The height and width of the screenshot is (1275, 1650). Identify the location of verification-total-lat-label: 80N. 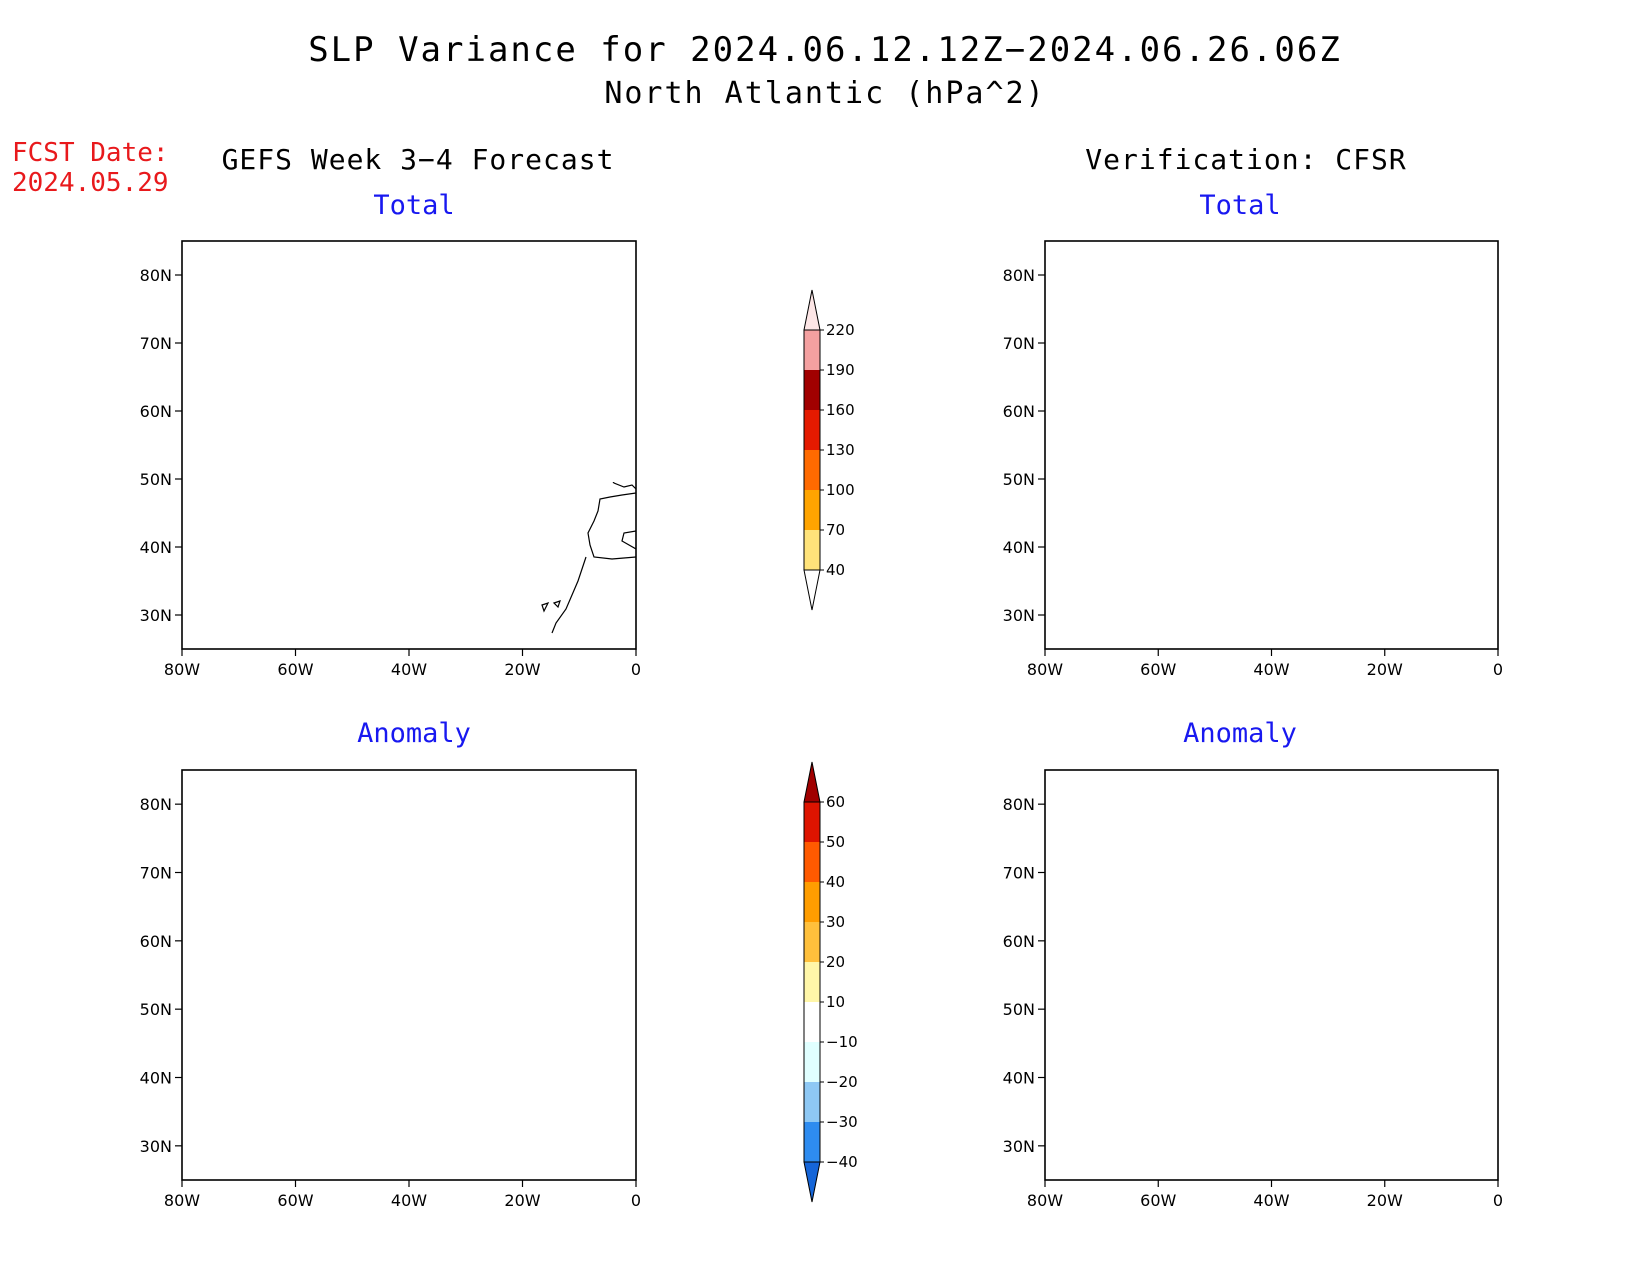
(1019, 275).